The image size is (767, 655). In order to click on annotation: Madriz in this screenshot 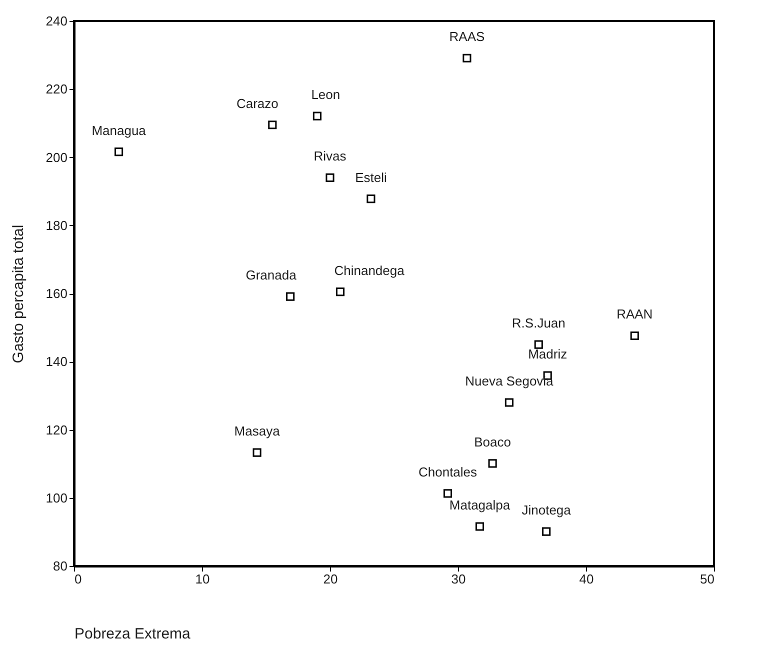, I will do `click(548, 354)`.